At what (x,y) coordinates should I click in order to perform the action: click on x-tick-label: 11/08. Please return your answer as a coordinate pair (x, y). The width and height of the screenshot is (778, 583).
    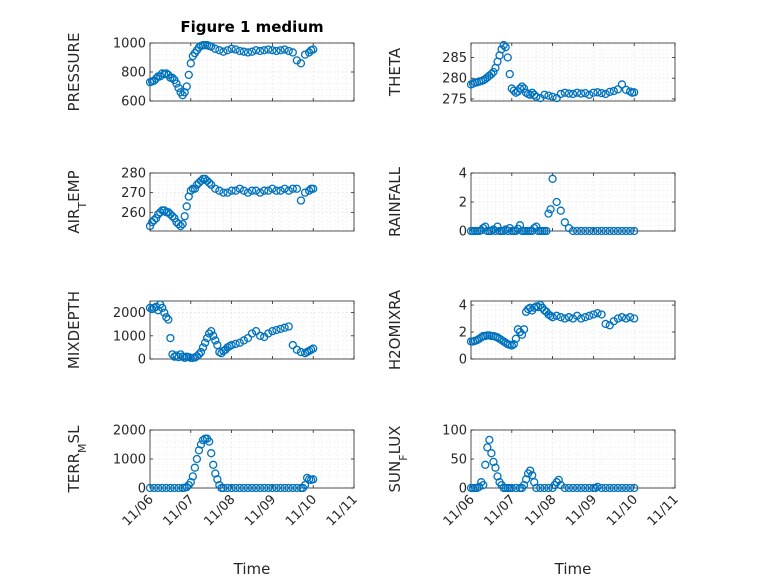
    Looking at the image, I should click on (219, 510).